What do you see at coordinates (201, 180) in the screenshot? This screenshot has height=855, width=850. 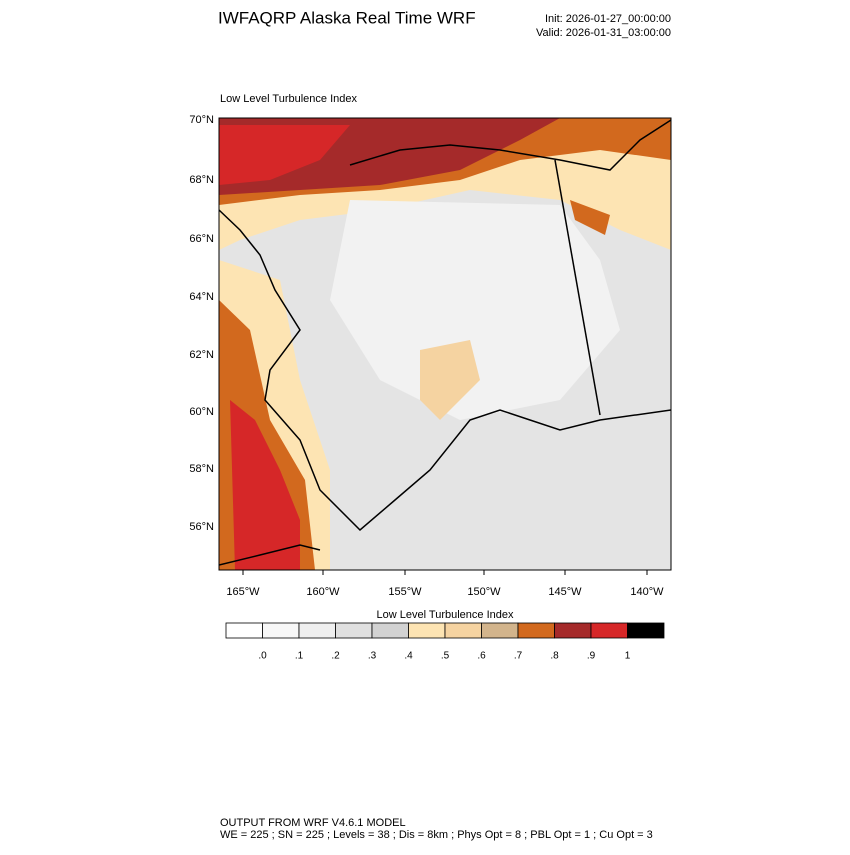 I see `lat-label: 68°N` at bounding box center [201, 180].